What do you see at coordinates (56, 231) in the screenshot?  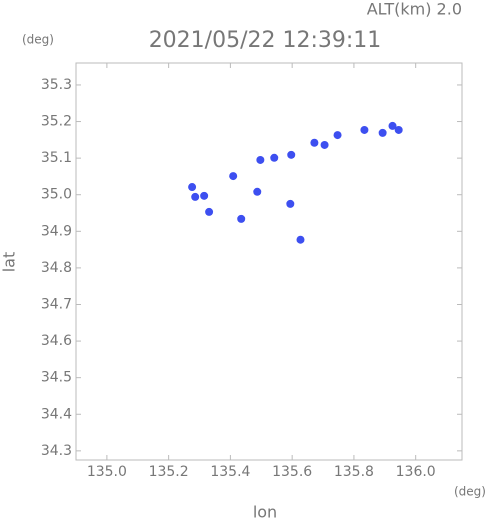 I see `y-tick-label: 34.9` at bounding box center [56, 231].